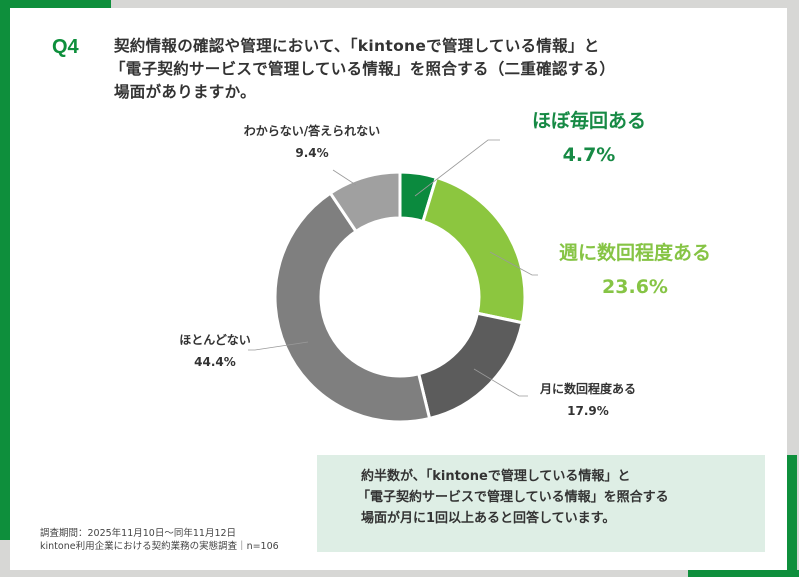 This screenshot has height=577, width=799. I want to click on label-monthly: 月に数回程度ある 17.9%, so click(587, 400).